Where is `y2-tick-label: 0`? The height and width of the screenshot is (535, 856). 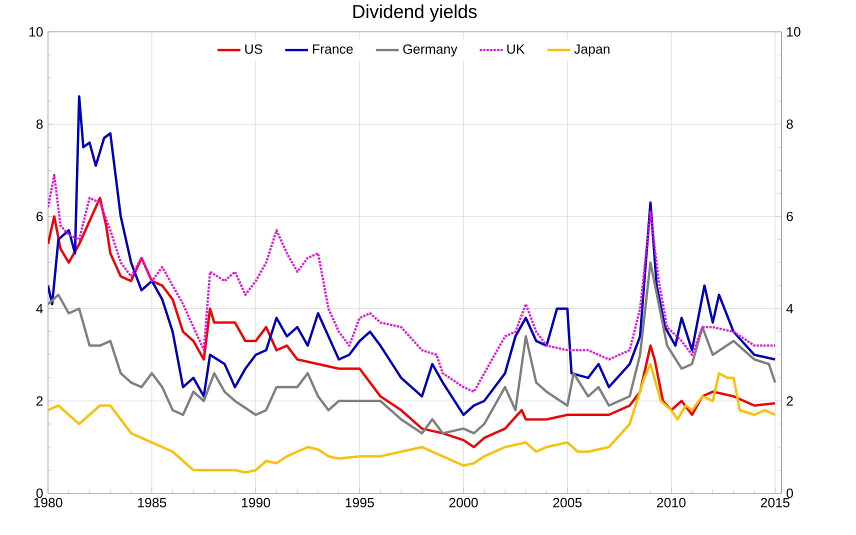 y2-tick-label: 0 is located at coordinates (789, 493).